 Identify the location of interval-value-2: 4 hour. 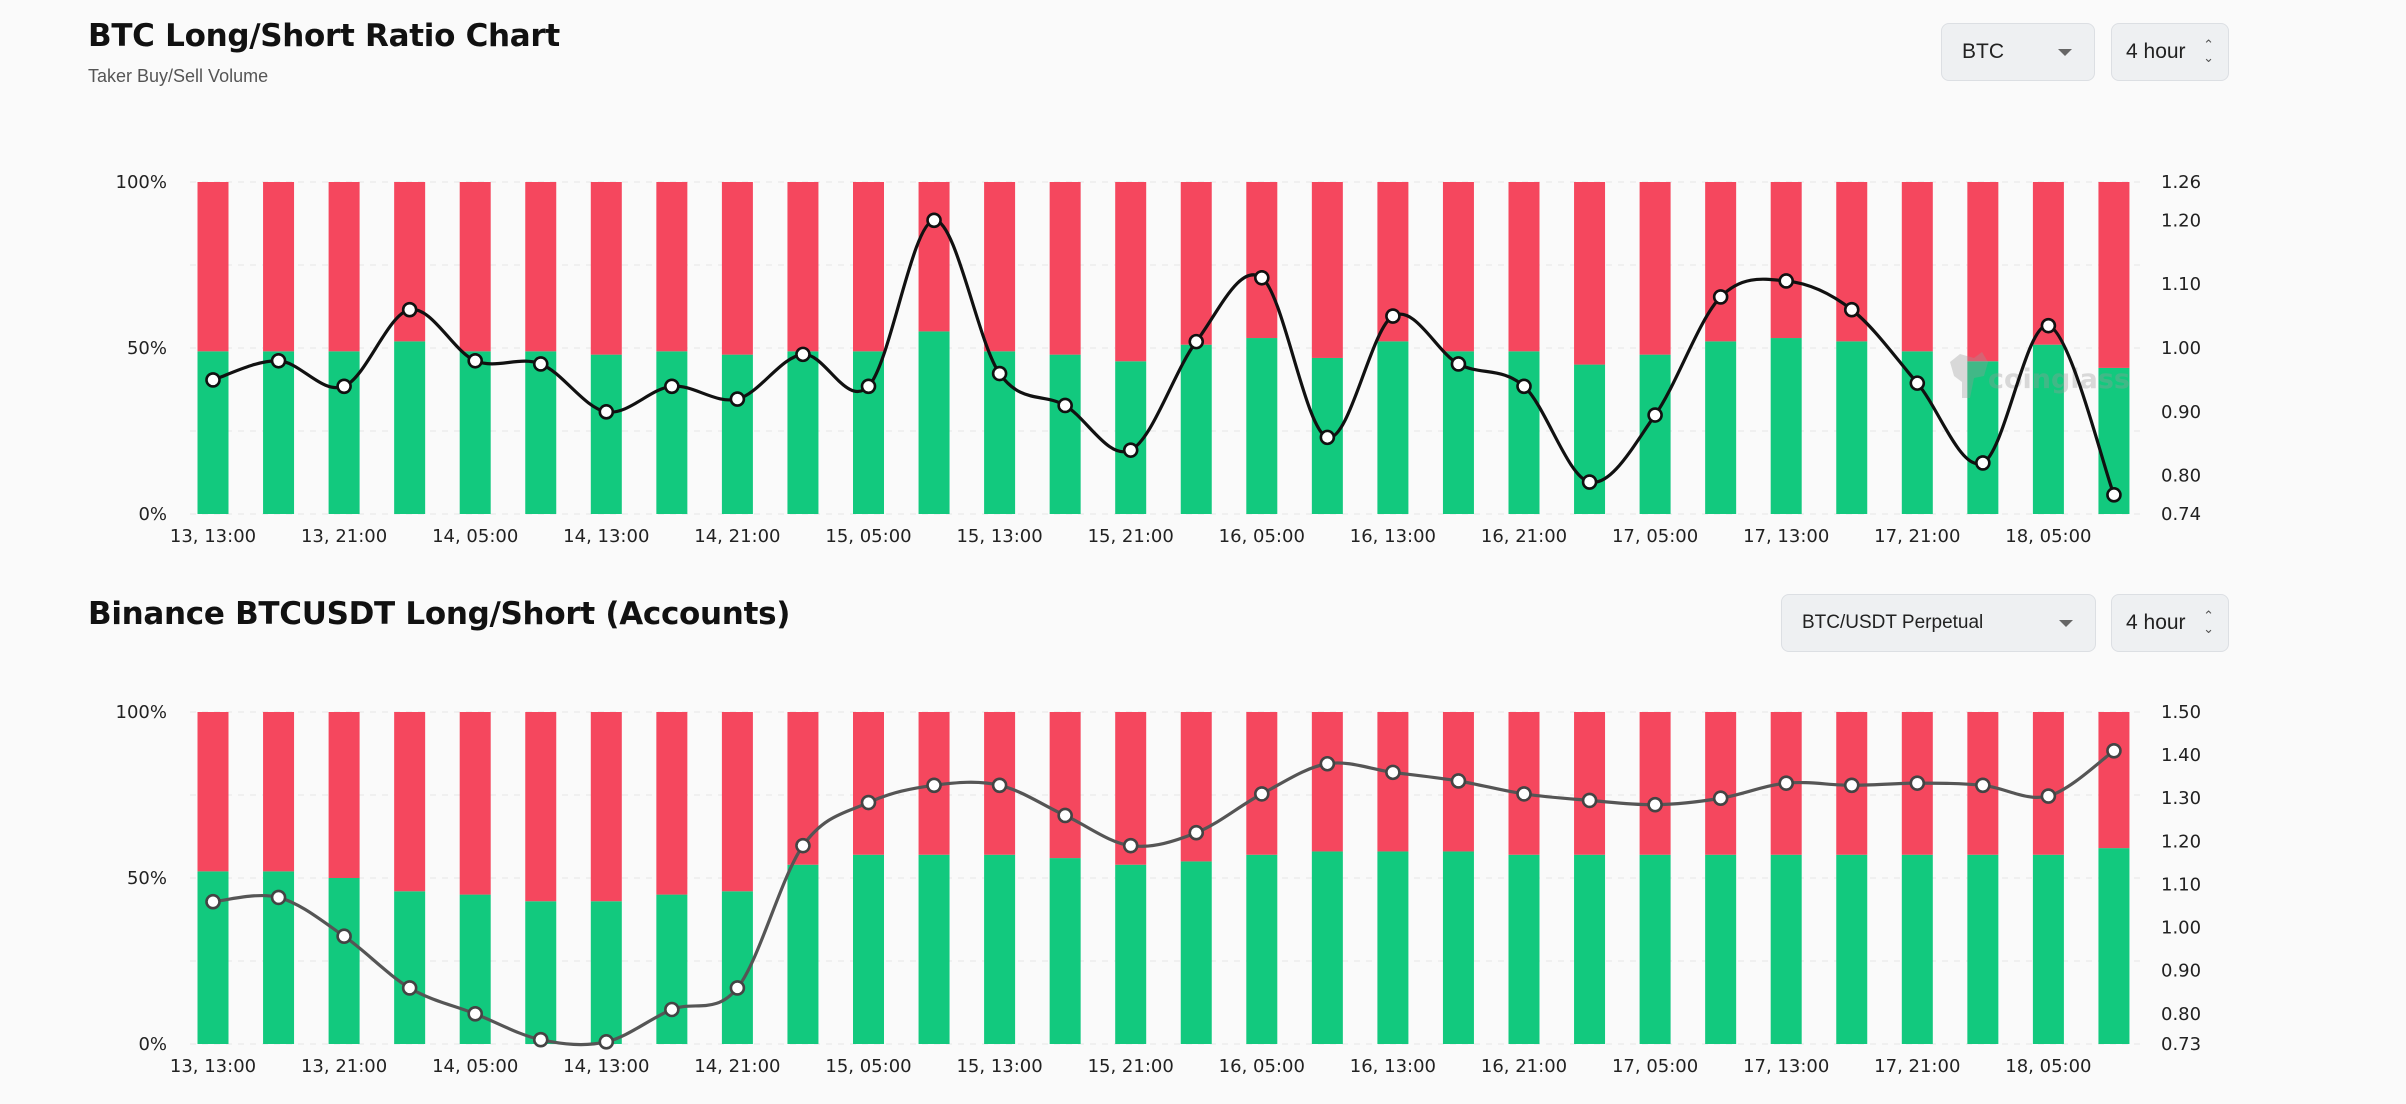
(2156, 622).